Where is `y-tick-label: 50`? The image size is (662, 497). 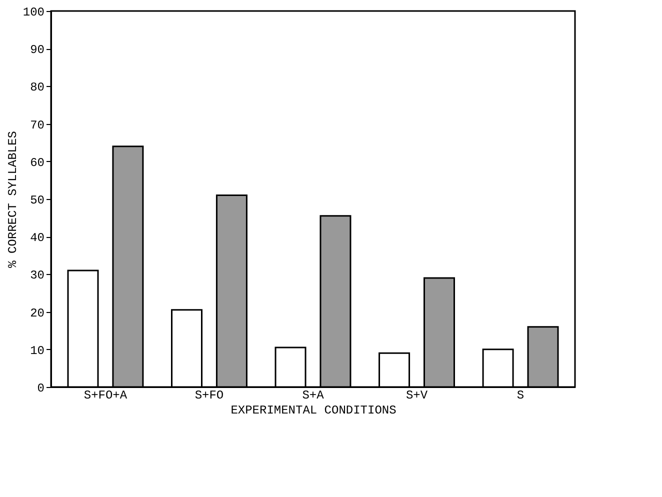 y-tick-label: 50 is located at coordinates (37, 201).